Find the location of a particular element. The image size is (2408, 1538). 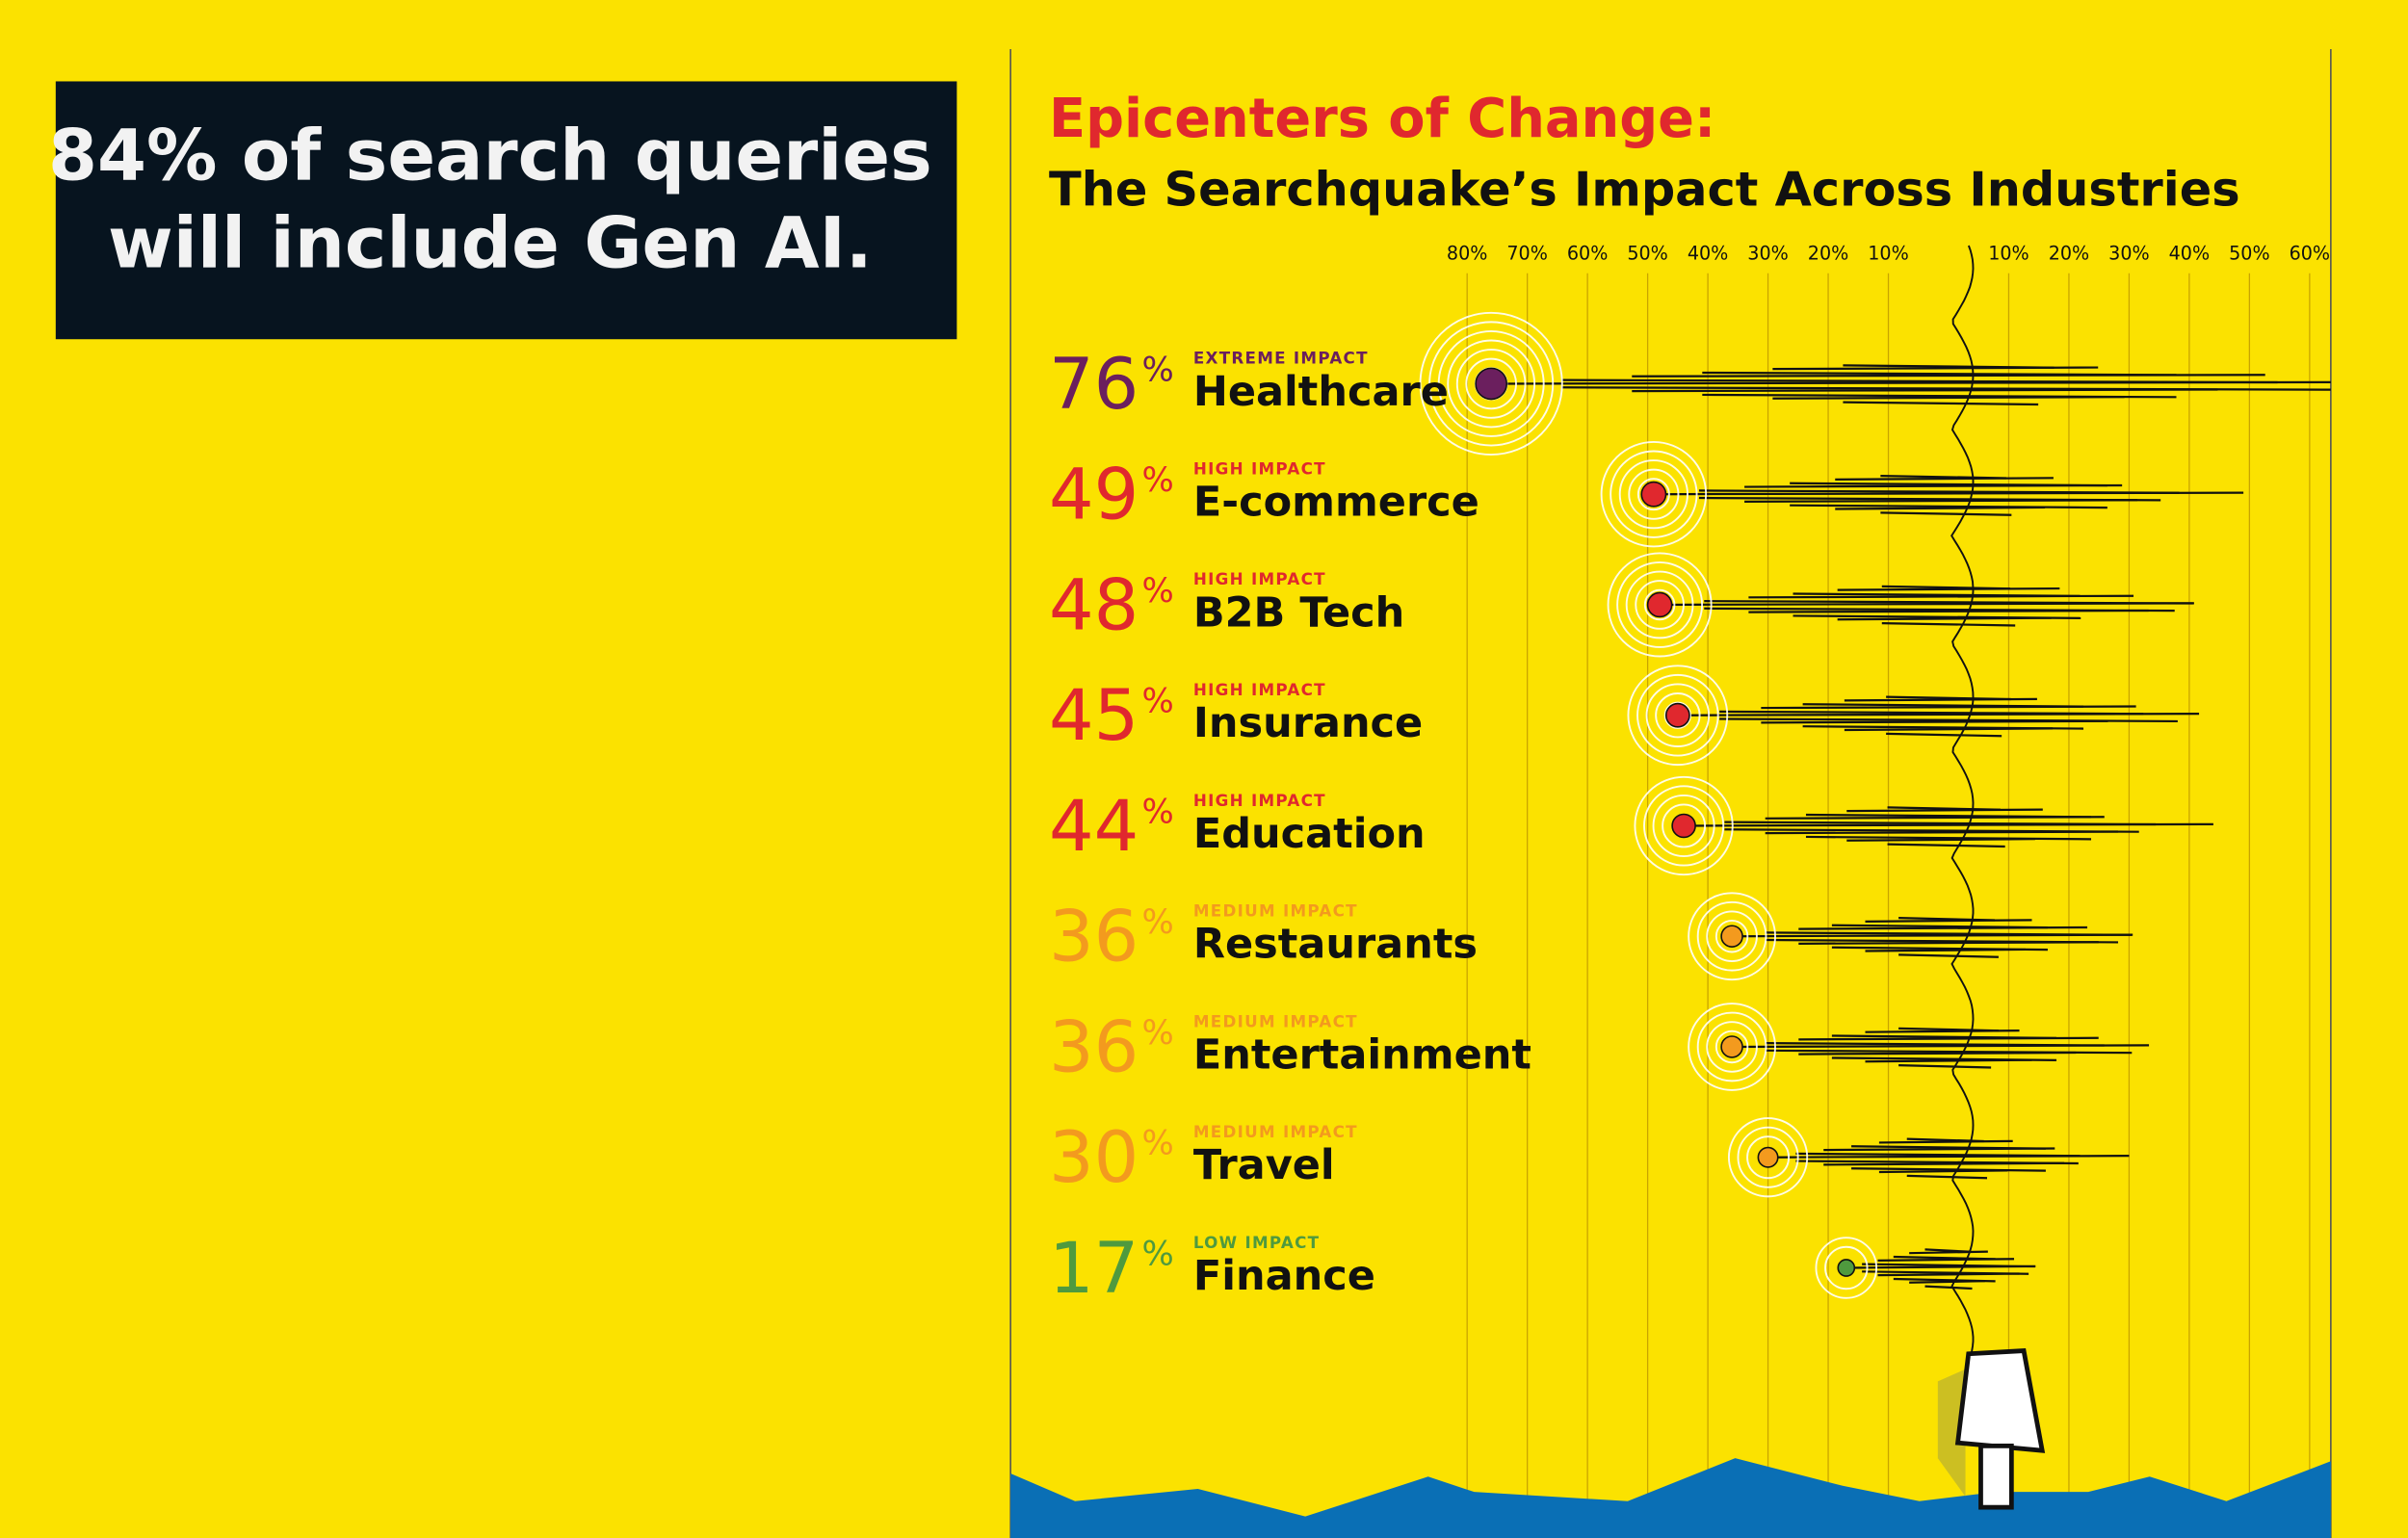

percent-value: 45 is located at coordinates (1094, 716).